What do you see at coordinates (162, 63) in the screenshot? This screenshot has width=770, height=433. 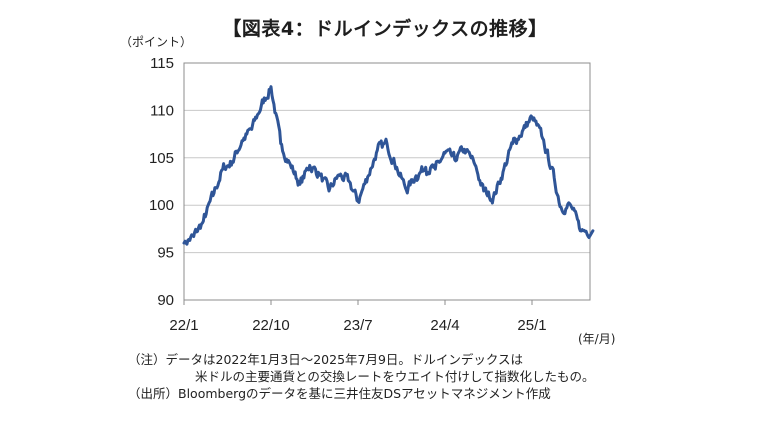 I see `y-tick-label: 115` at bounding box center [162, 63].